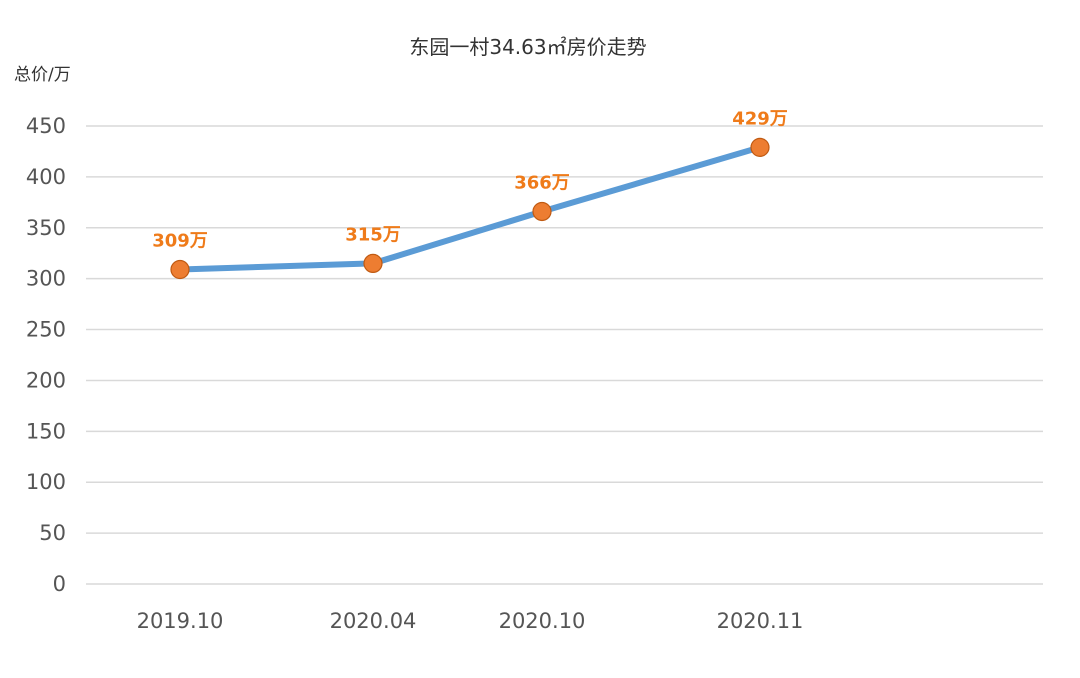 The image size is (1080, 678). I want to click on data-label: 366万, so click(542, 182).